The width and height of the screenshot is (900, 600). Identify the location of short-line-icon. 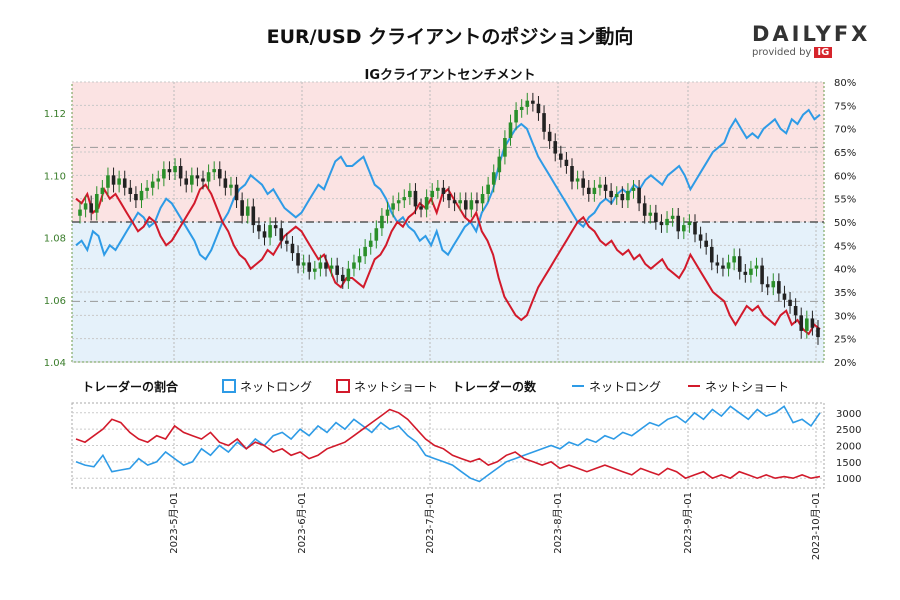
(694, 386).